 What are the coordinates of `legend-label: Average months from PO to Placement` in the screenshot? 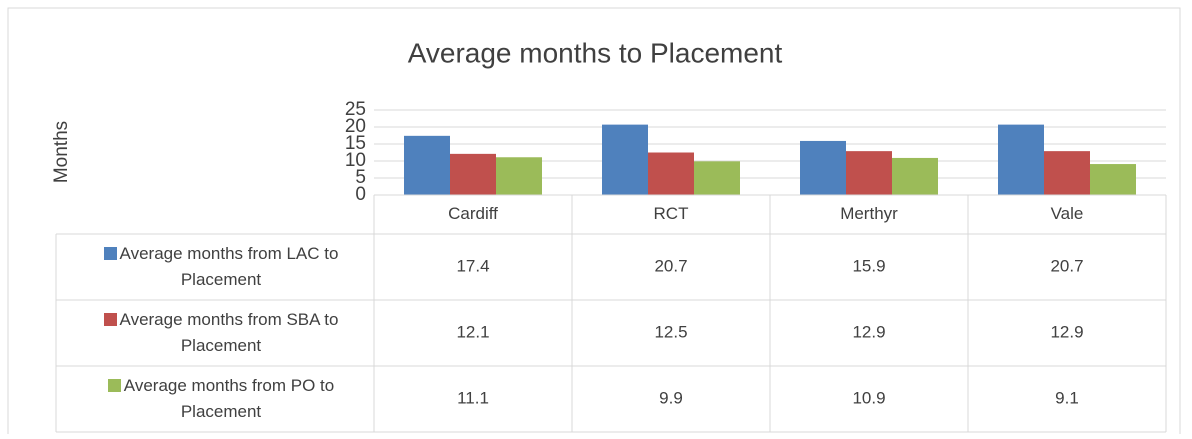 It's located at (229, 398).